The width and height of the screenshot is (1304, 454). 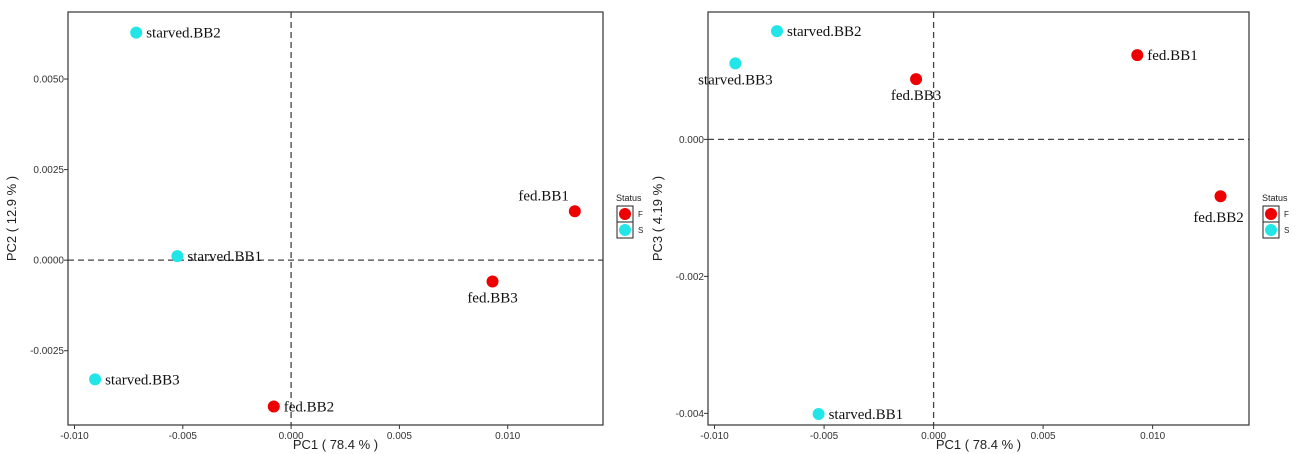 I want to click on y-tick-label: 0.0025, so click(x=48, y=170).